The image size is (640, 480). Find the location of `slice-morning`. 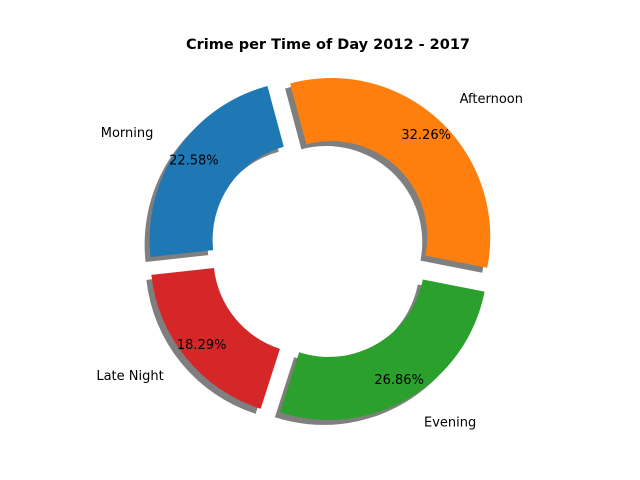

slice-morning is located at coordinates (216, 171).